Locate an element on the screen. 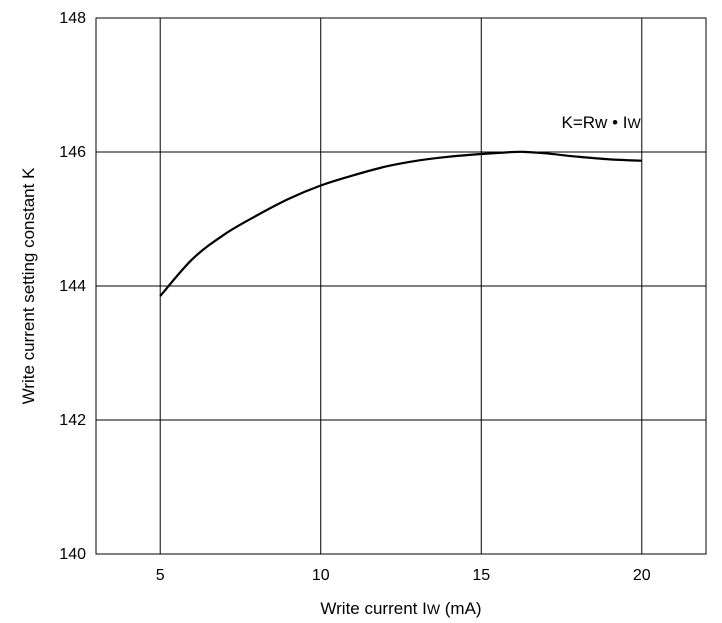 The width and height of the screenshot is (722, 623). y-tick-labels: 140 142 144 146 148 is located at coordinates (72, 286).